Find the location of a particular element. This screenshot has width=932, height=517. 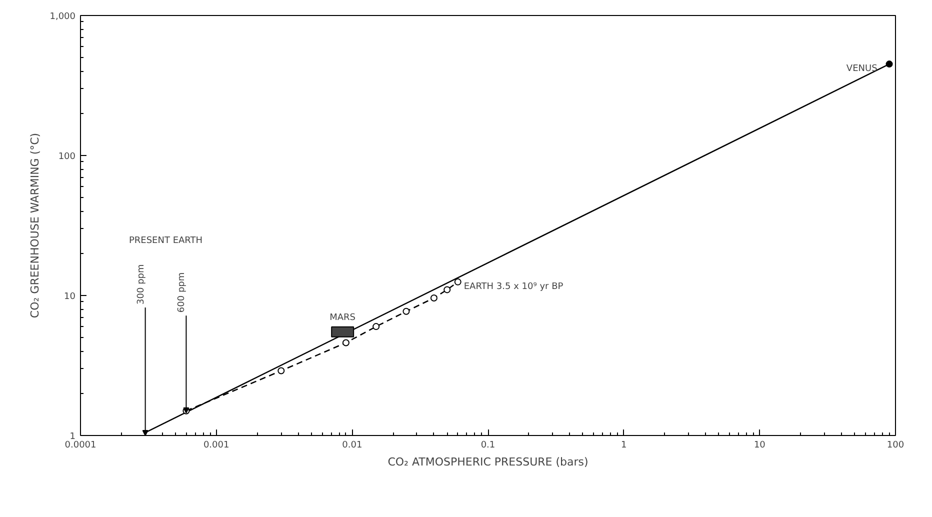

annotation: 300 ppm is located at coordinates (141, 284).